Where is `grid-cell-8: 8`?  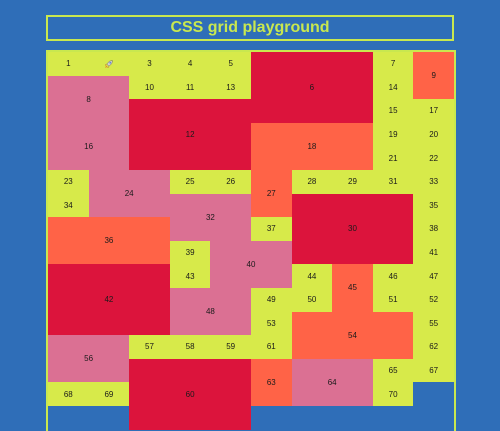 grid-cell-8: 8 is located at coordinates (89, 99).